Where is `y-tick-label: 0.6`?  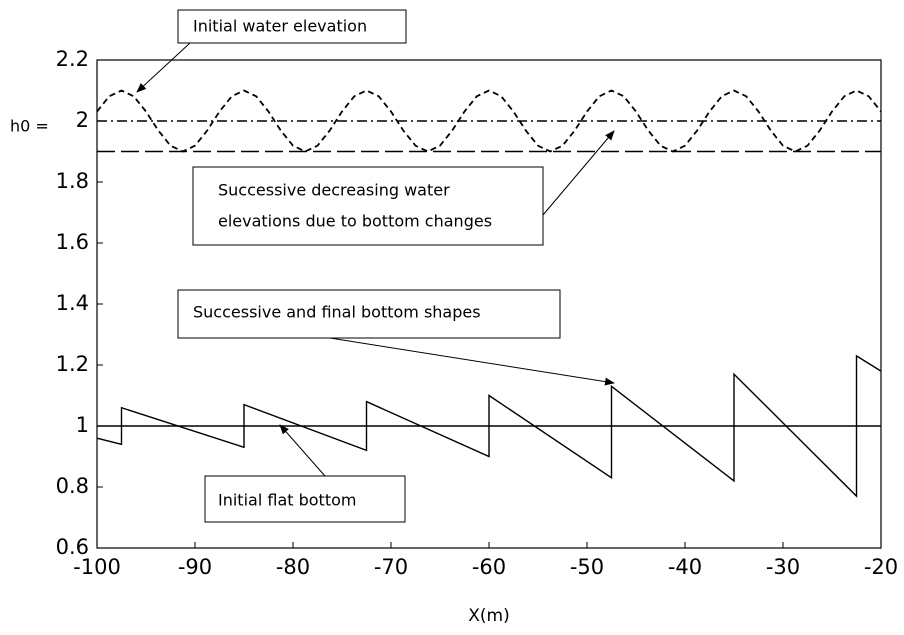
y-tick-label: 0.6 is located at coordinates (72, 547).